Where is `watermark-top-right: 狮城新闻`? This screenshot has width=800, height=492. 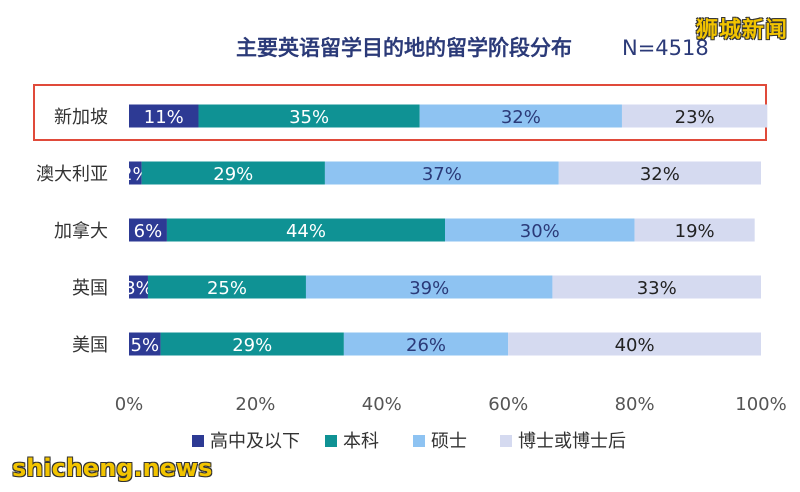
watermark-top-right: 狮城新闻 is located at coordinates (741, 30).